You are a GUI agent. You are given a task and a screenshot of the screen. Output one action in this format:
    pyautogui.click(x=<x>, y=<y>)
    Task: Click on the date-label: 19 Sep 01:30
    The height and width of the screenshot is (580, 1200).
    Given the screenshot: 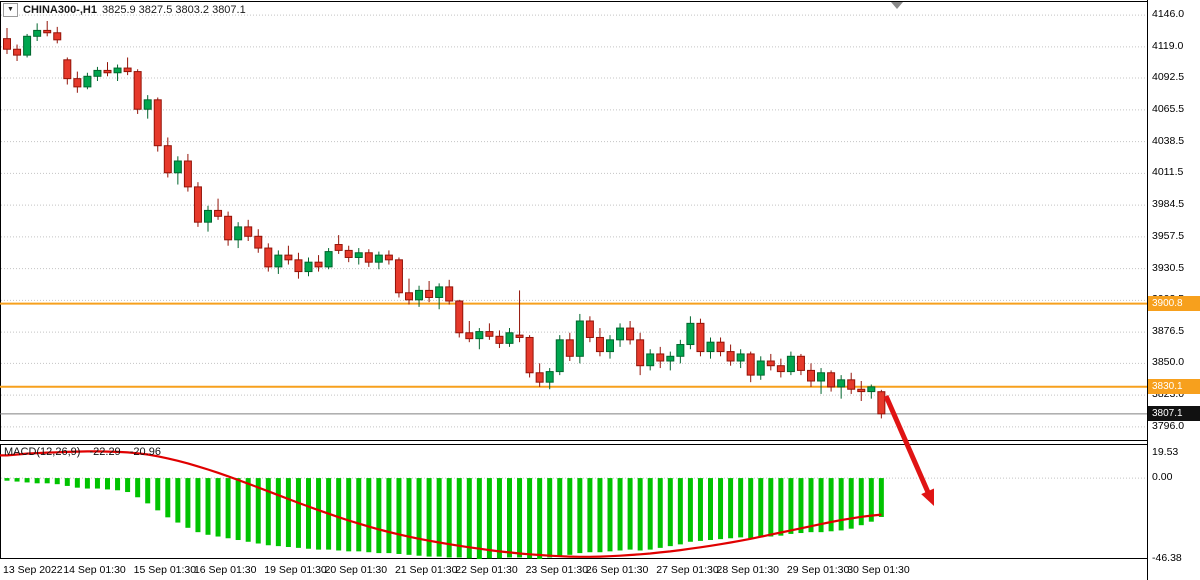 What is the action you would take?
    pyautogui.click(x=295, y=570)
    